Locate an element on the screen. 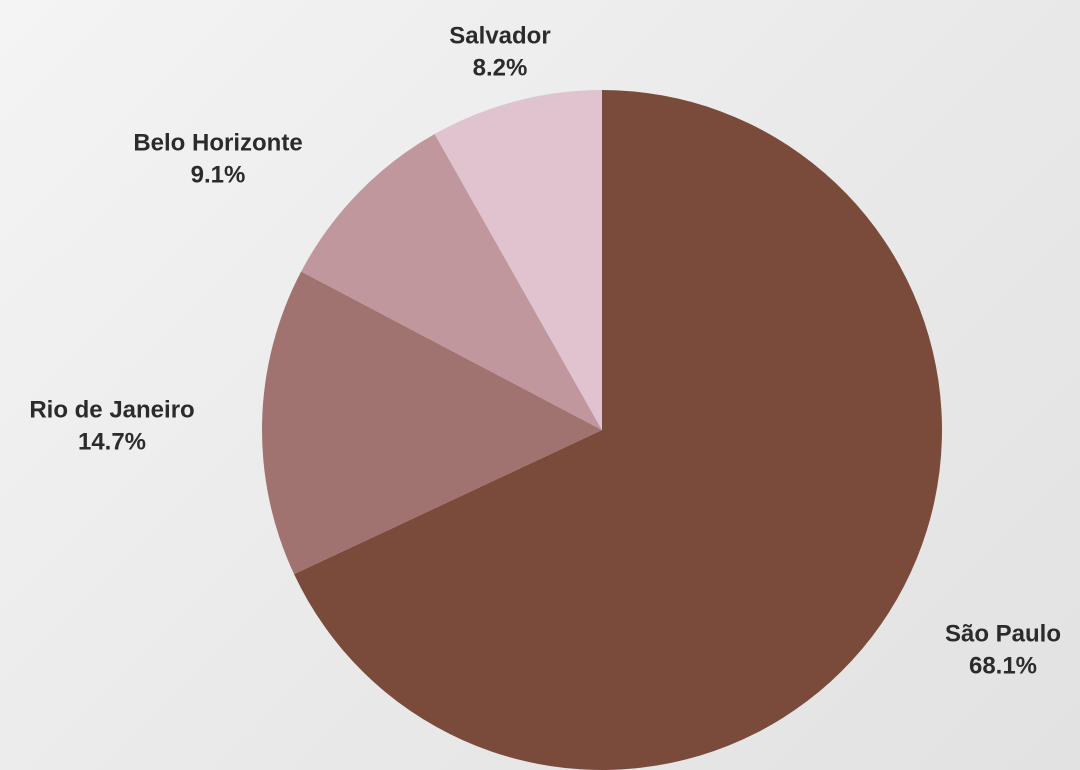 The height and width of the screenshot is (770, 1080). pie-slice-rio-de-janeiro is located at coordinates (431, 423).